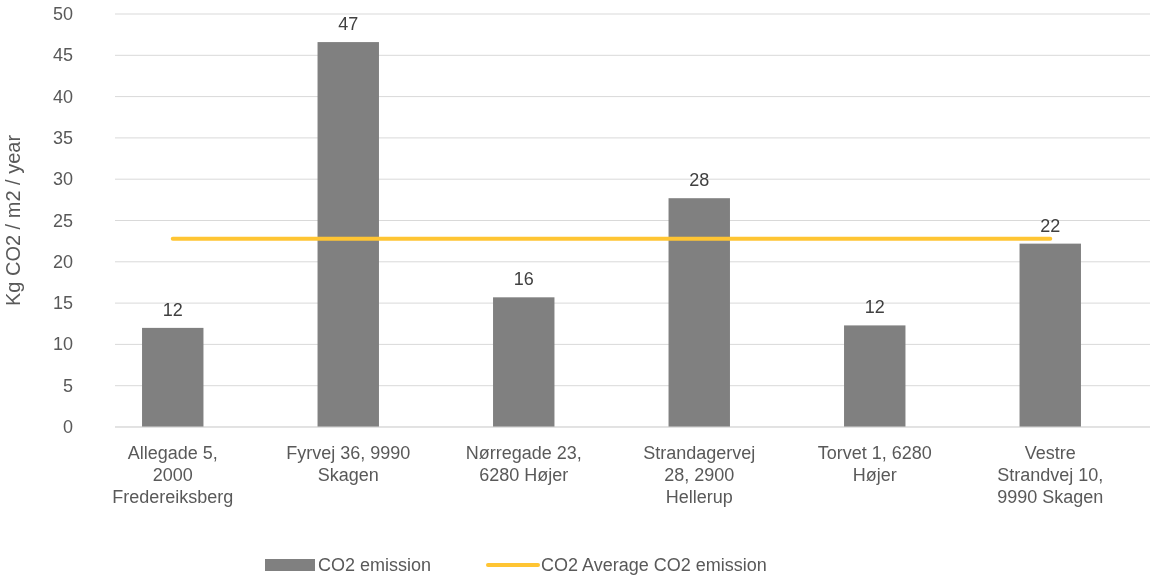  What do you see at coordinates (62, 137) in the screenshot?
I see `y-tick-label: 35` at bounding box center [62, 137].